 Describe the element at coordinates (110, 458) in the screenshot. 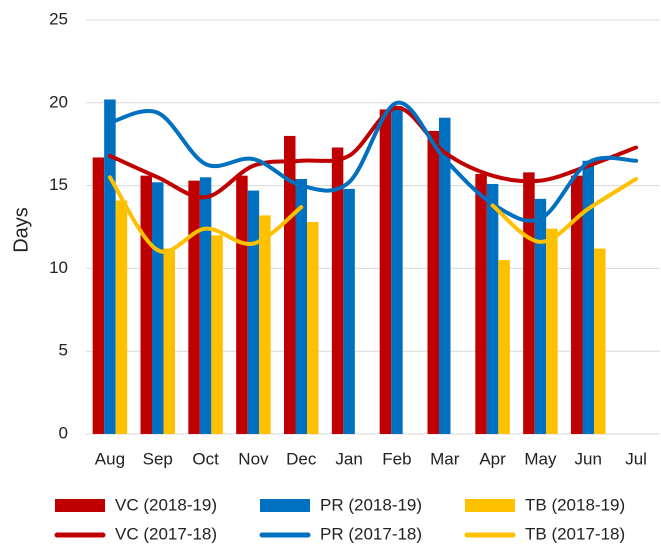

I see `x-tick-label: Aug` at that location.